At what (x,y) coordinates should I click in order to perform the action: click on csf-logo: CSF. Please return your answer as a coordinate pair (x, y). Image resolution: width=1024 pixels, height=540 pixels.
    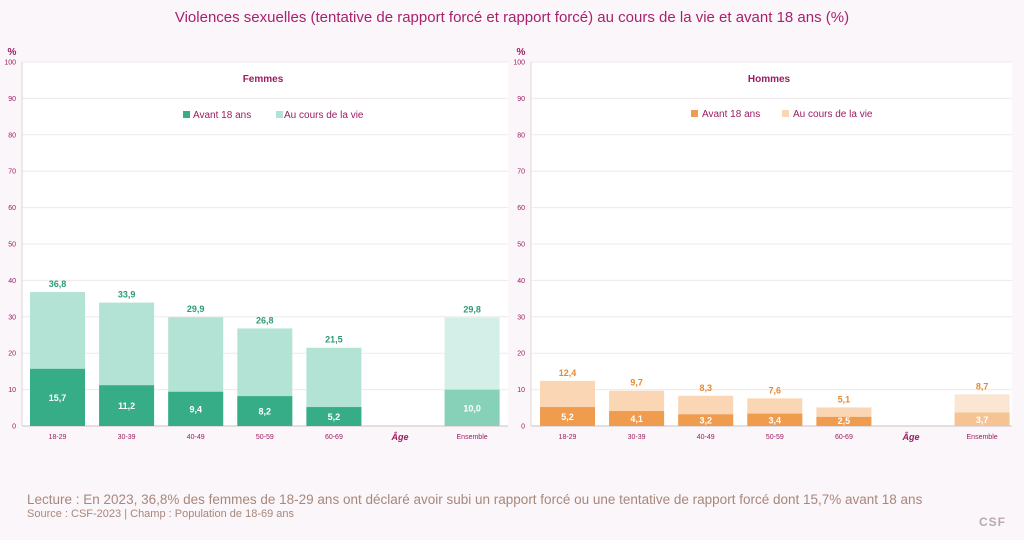
    Looking at the image, I should click on (992, 522).